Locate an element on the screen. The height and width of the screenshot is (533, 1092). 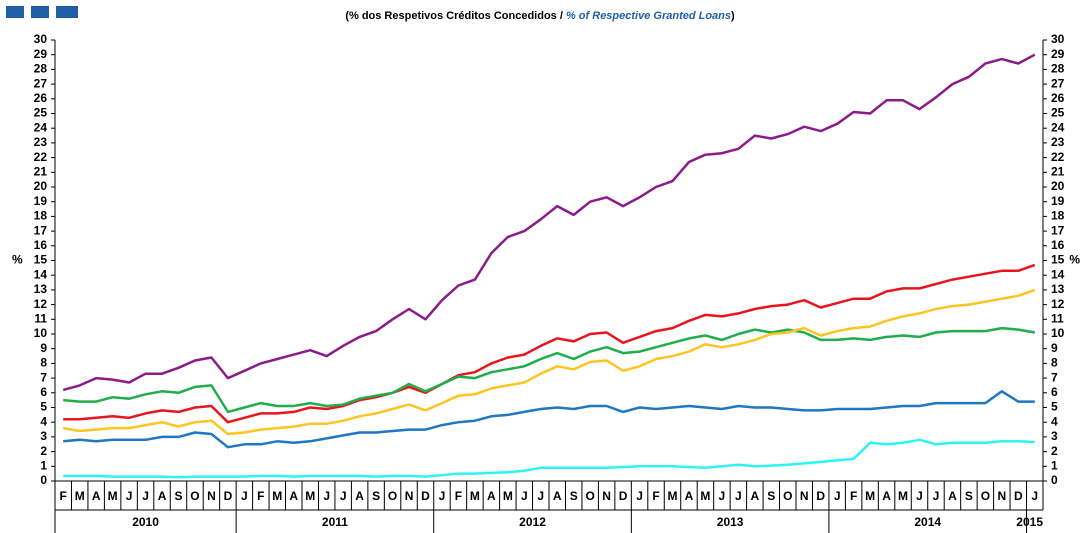
year-label: 2012 is located at coordinates (532, 522).